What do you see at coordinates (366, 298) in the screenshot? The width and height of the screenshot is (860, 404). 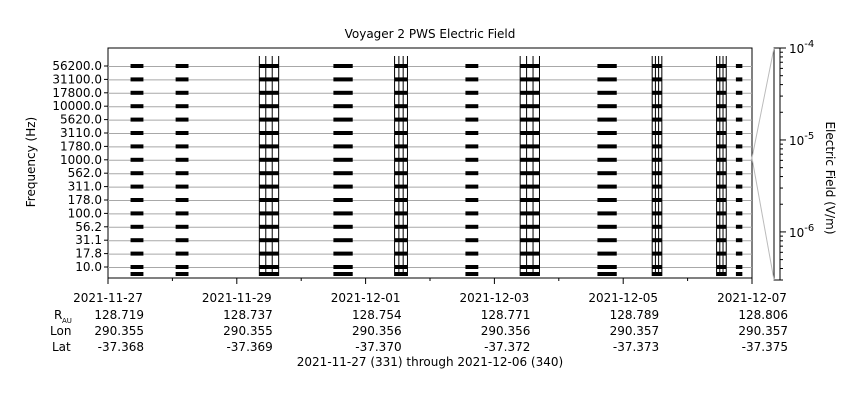 I see `x-tick-label: 2021-12-01` at bounding box center [366, 298].